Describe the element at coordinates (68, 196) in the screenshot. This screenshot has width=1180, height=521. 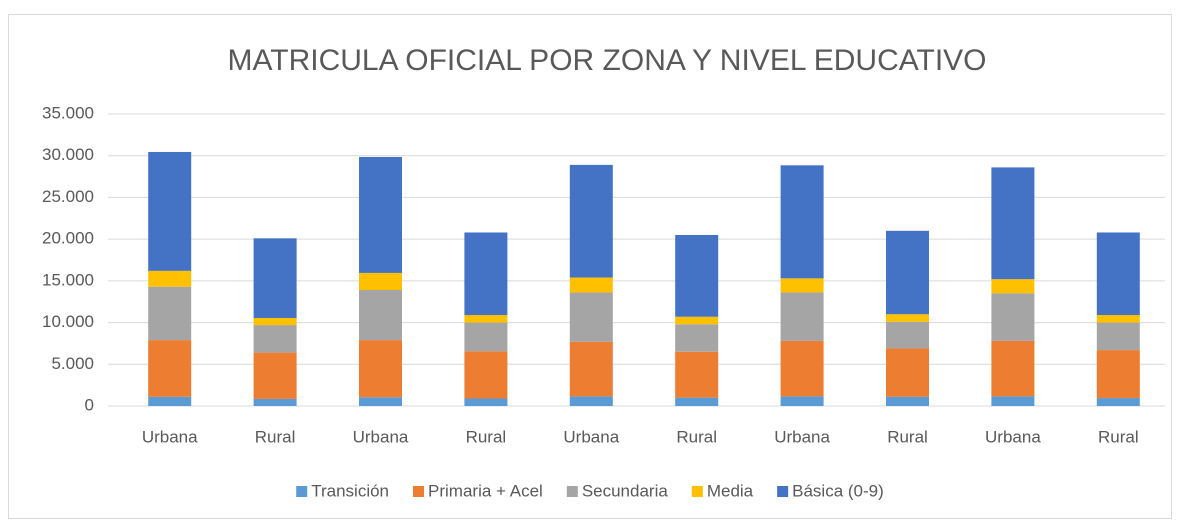
I see `y-tick-label: 25.000` at that location.